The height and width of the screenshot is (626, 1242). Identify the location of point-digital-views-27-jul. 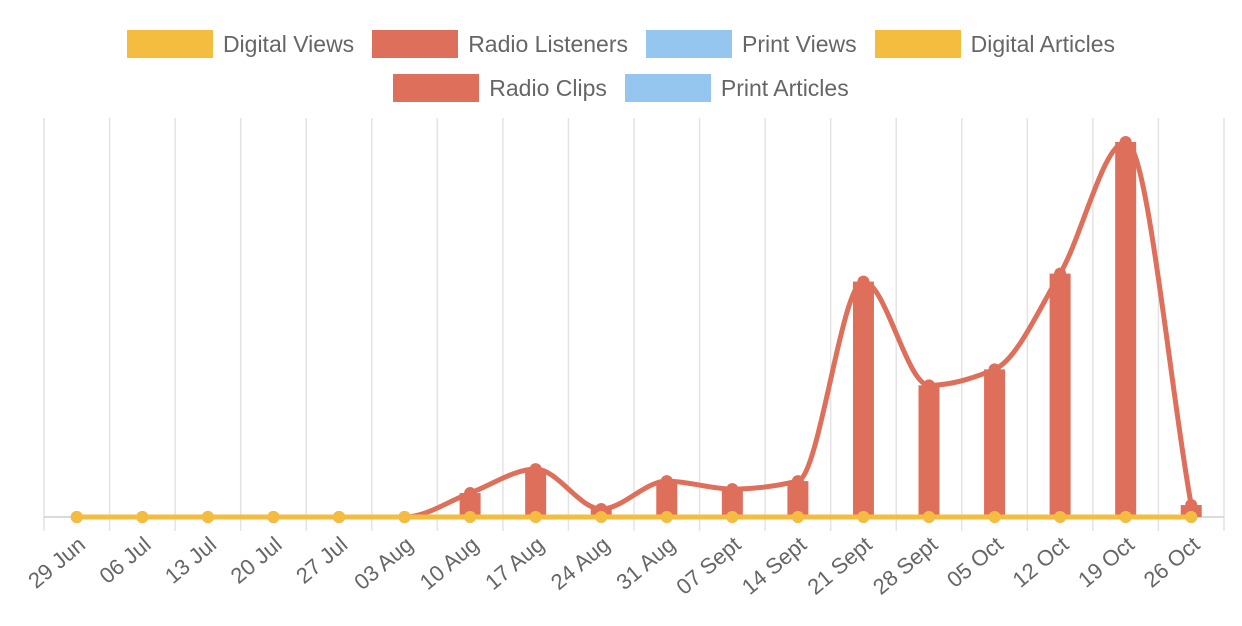
(339, 517).